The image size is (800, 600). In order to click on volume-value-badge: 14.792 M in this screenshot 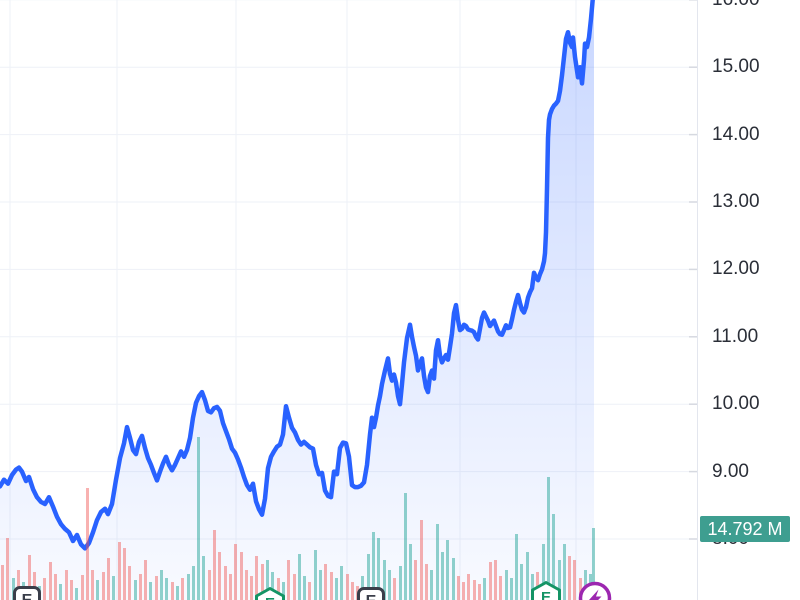, I will do `click(745, 529)`.